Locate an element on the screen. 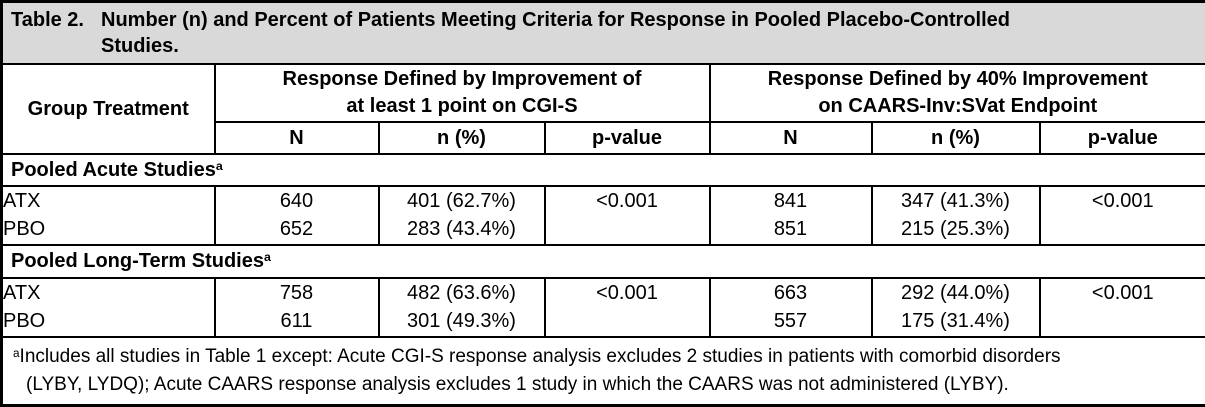 Image resolution: width=1205 pixels, height=407 pixels. column-header-group-treatment: Group Treatment is located at coordinates (108, 109).